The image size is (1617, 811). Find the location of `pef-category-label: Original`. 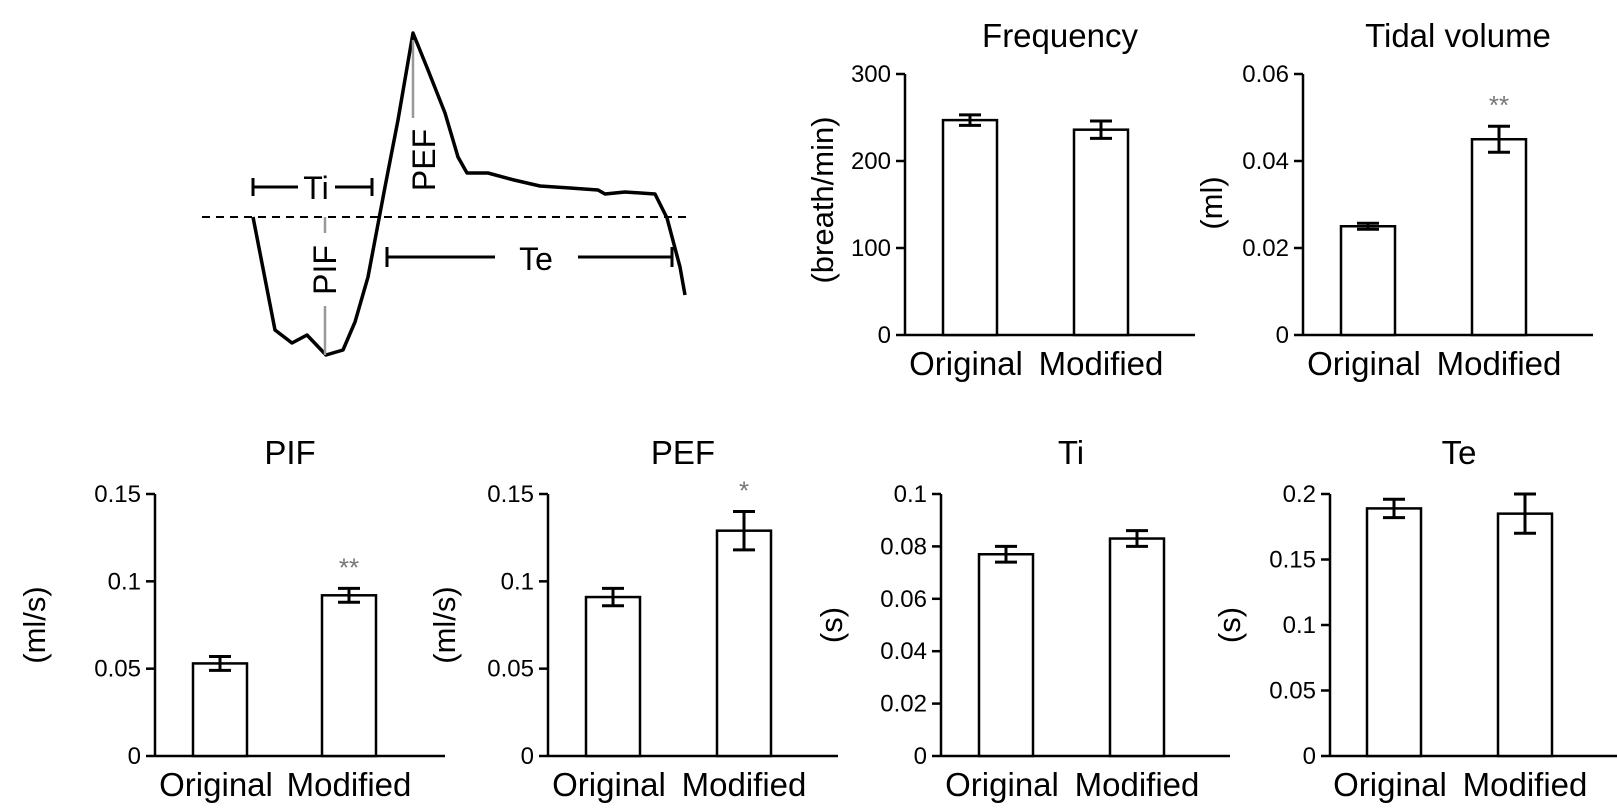

pef-category-label: Original is located at coordinates (609, 784).